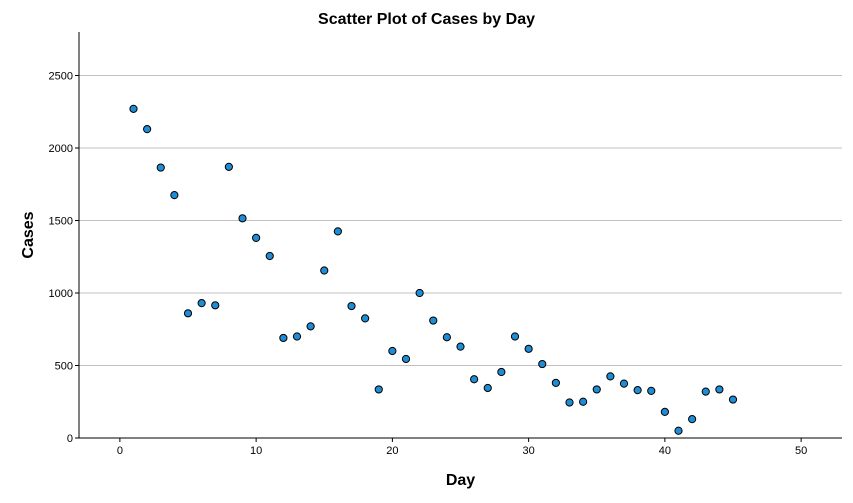 This screenshot has width=853, height=503. I want to click on x-tick-label: 30, so click(529, 451).